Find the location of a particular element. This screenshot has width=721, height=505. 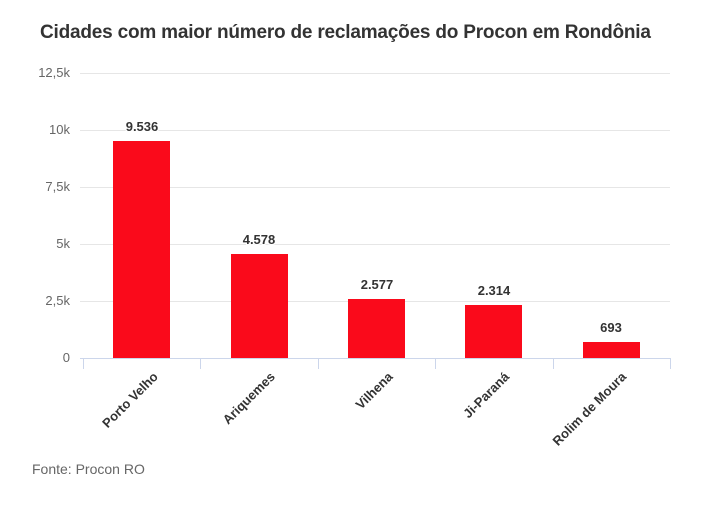

bar-ariquemes is located at coordinates (259, 306).